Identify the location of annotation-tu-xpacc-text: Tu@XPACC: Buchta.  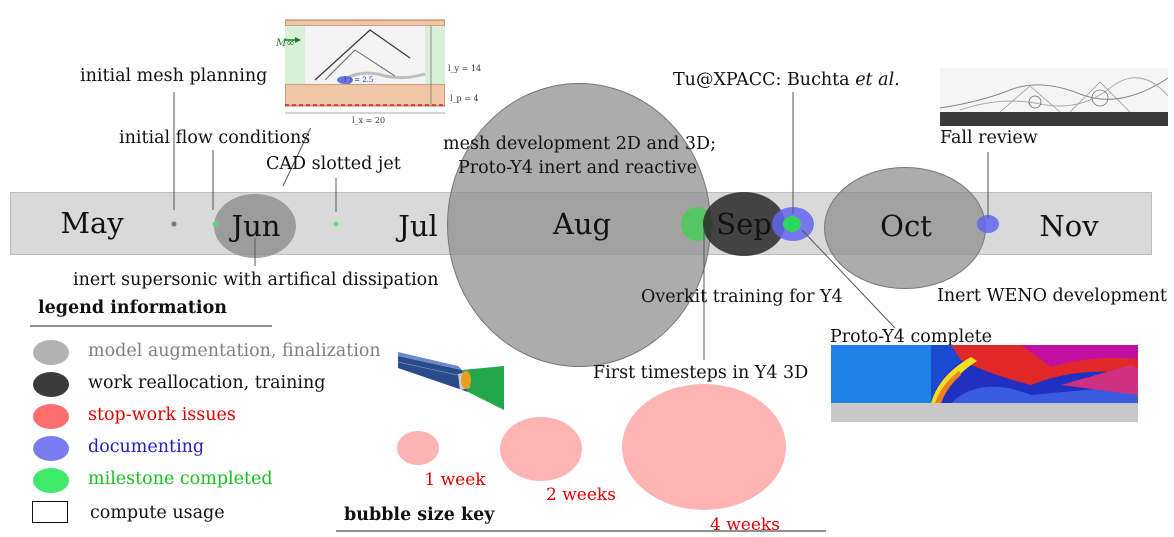
(764, 80).